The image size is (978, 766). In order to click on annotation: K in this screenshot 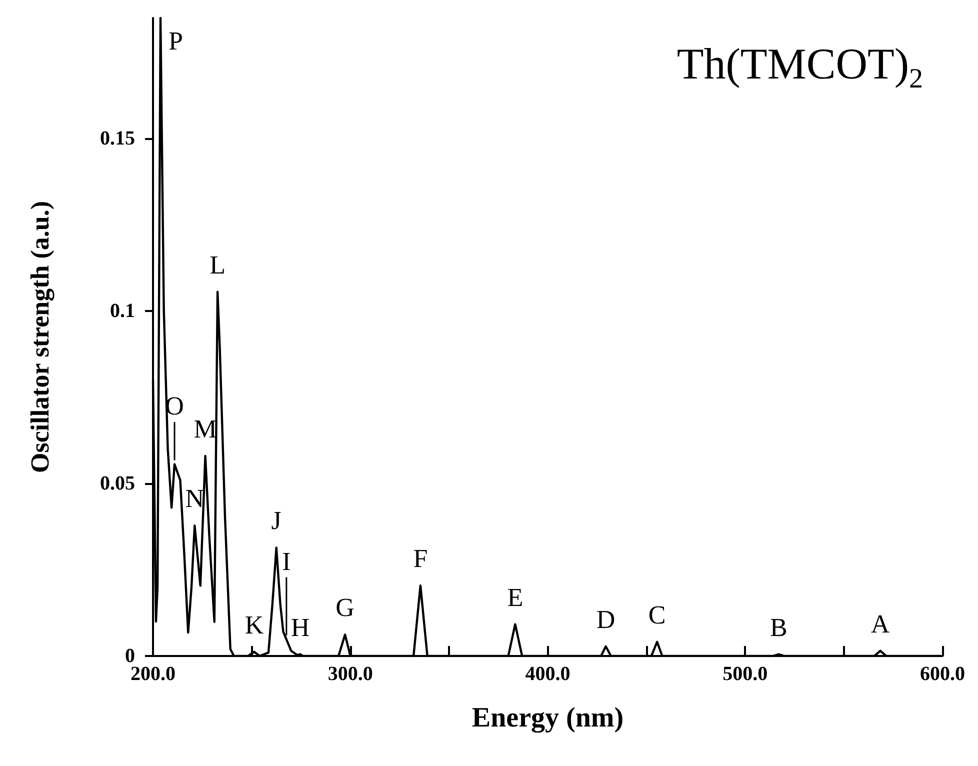, I will do `click(254, 625)`.